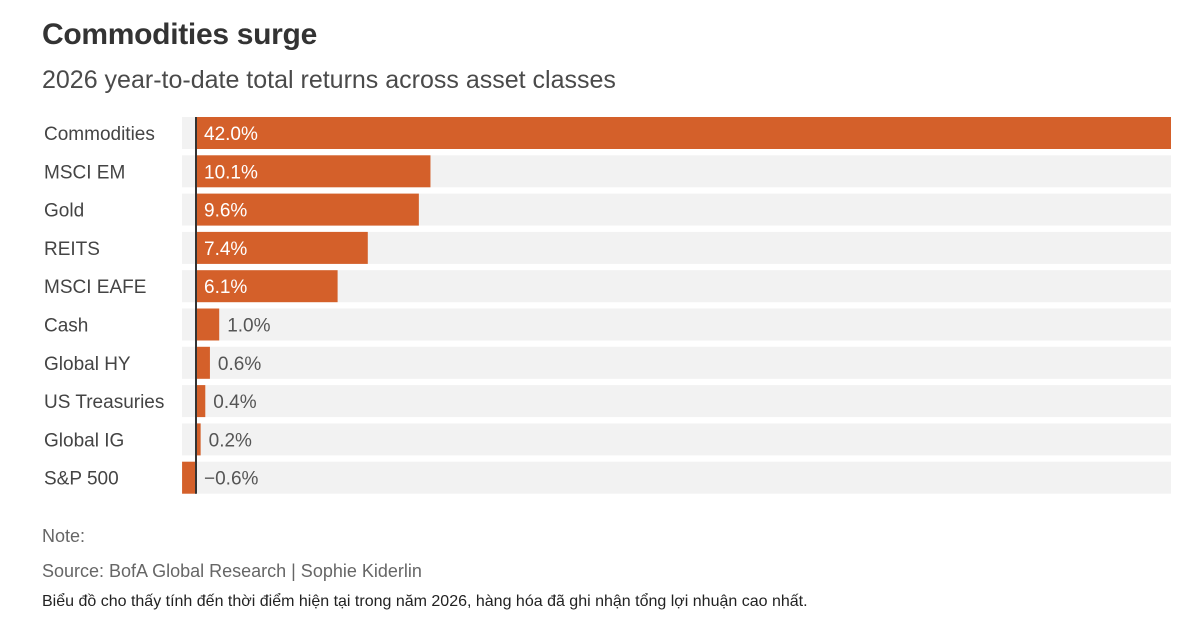  Describe the element at coordinates (248, 326) in the screenshot. I see `value-label: 1.0%` at that location.